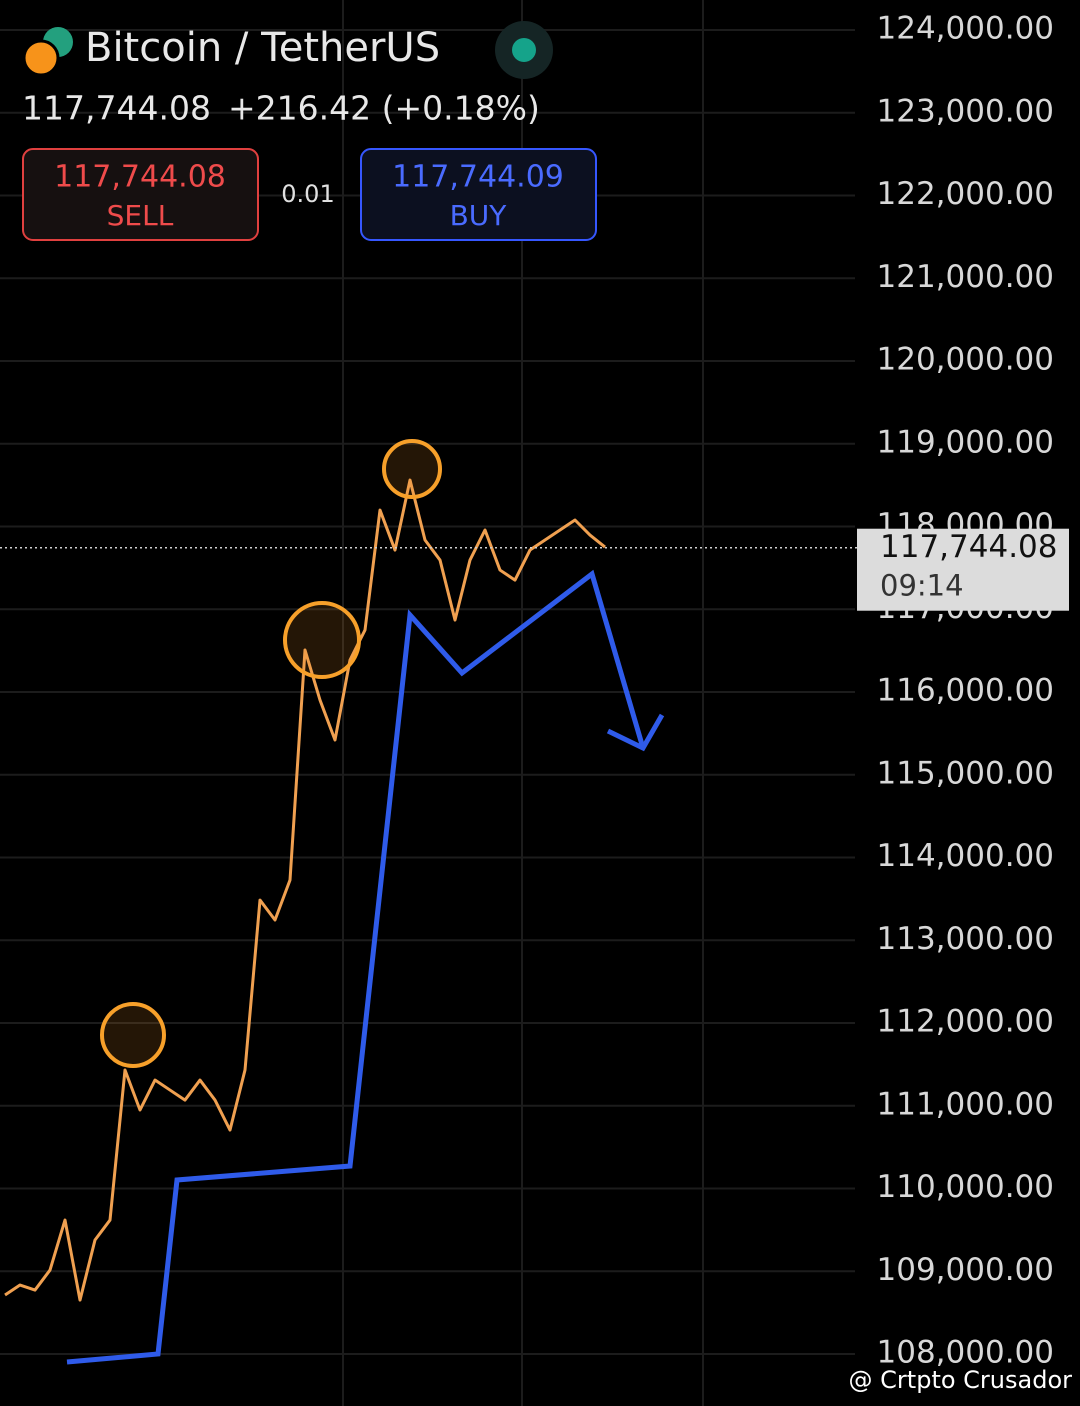 Image resolution: width=1080 pixels, height=1406 pixels. Describe the element at coordinates (966, 111) in the screenshot. I see `y-tick-label: 123,000.00` at that location.